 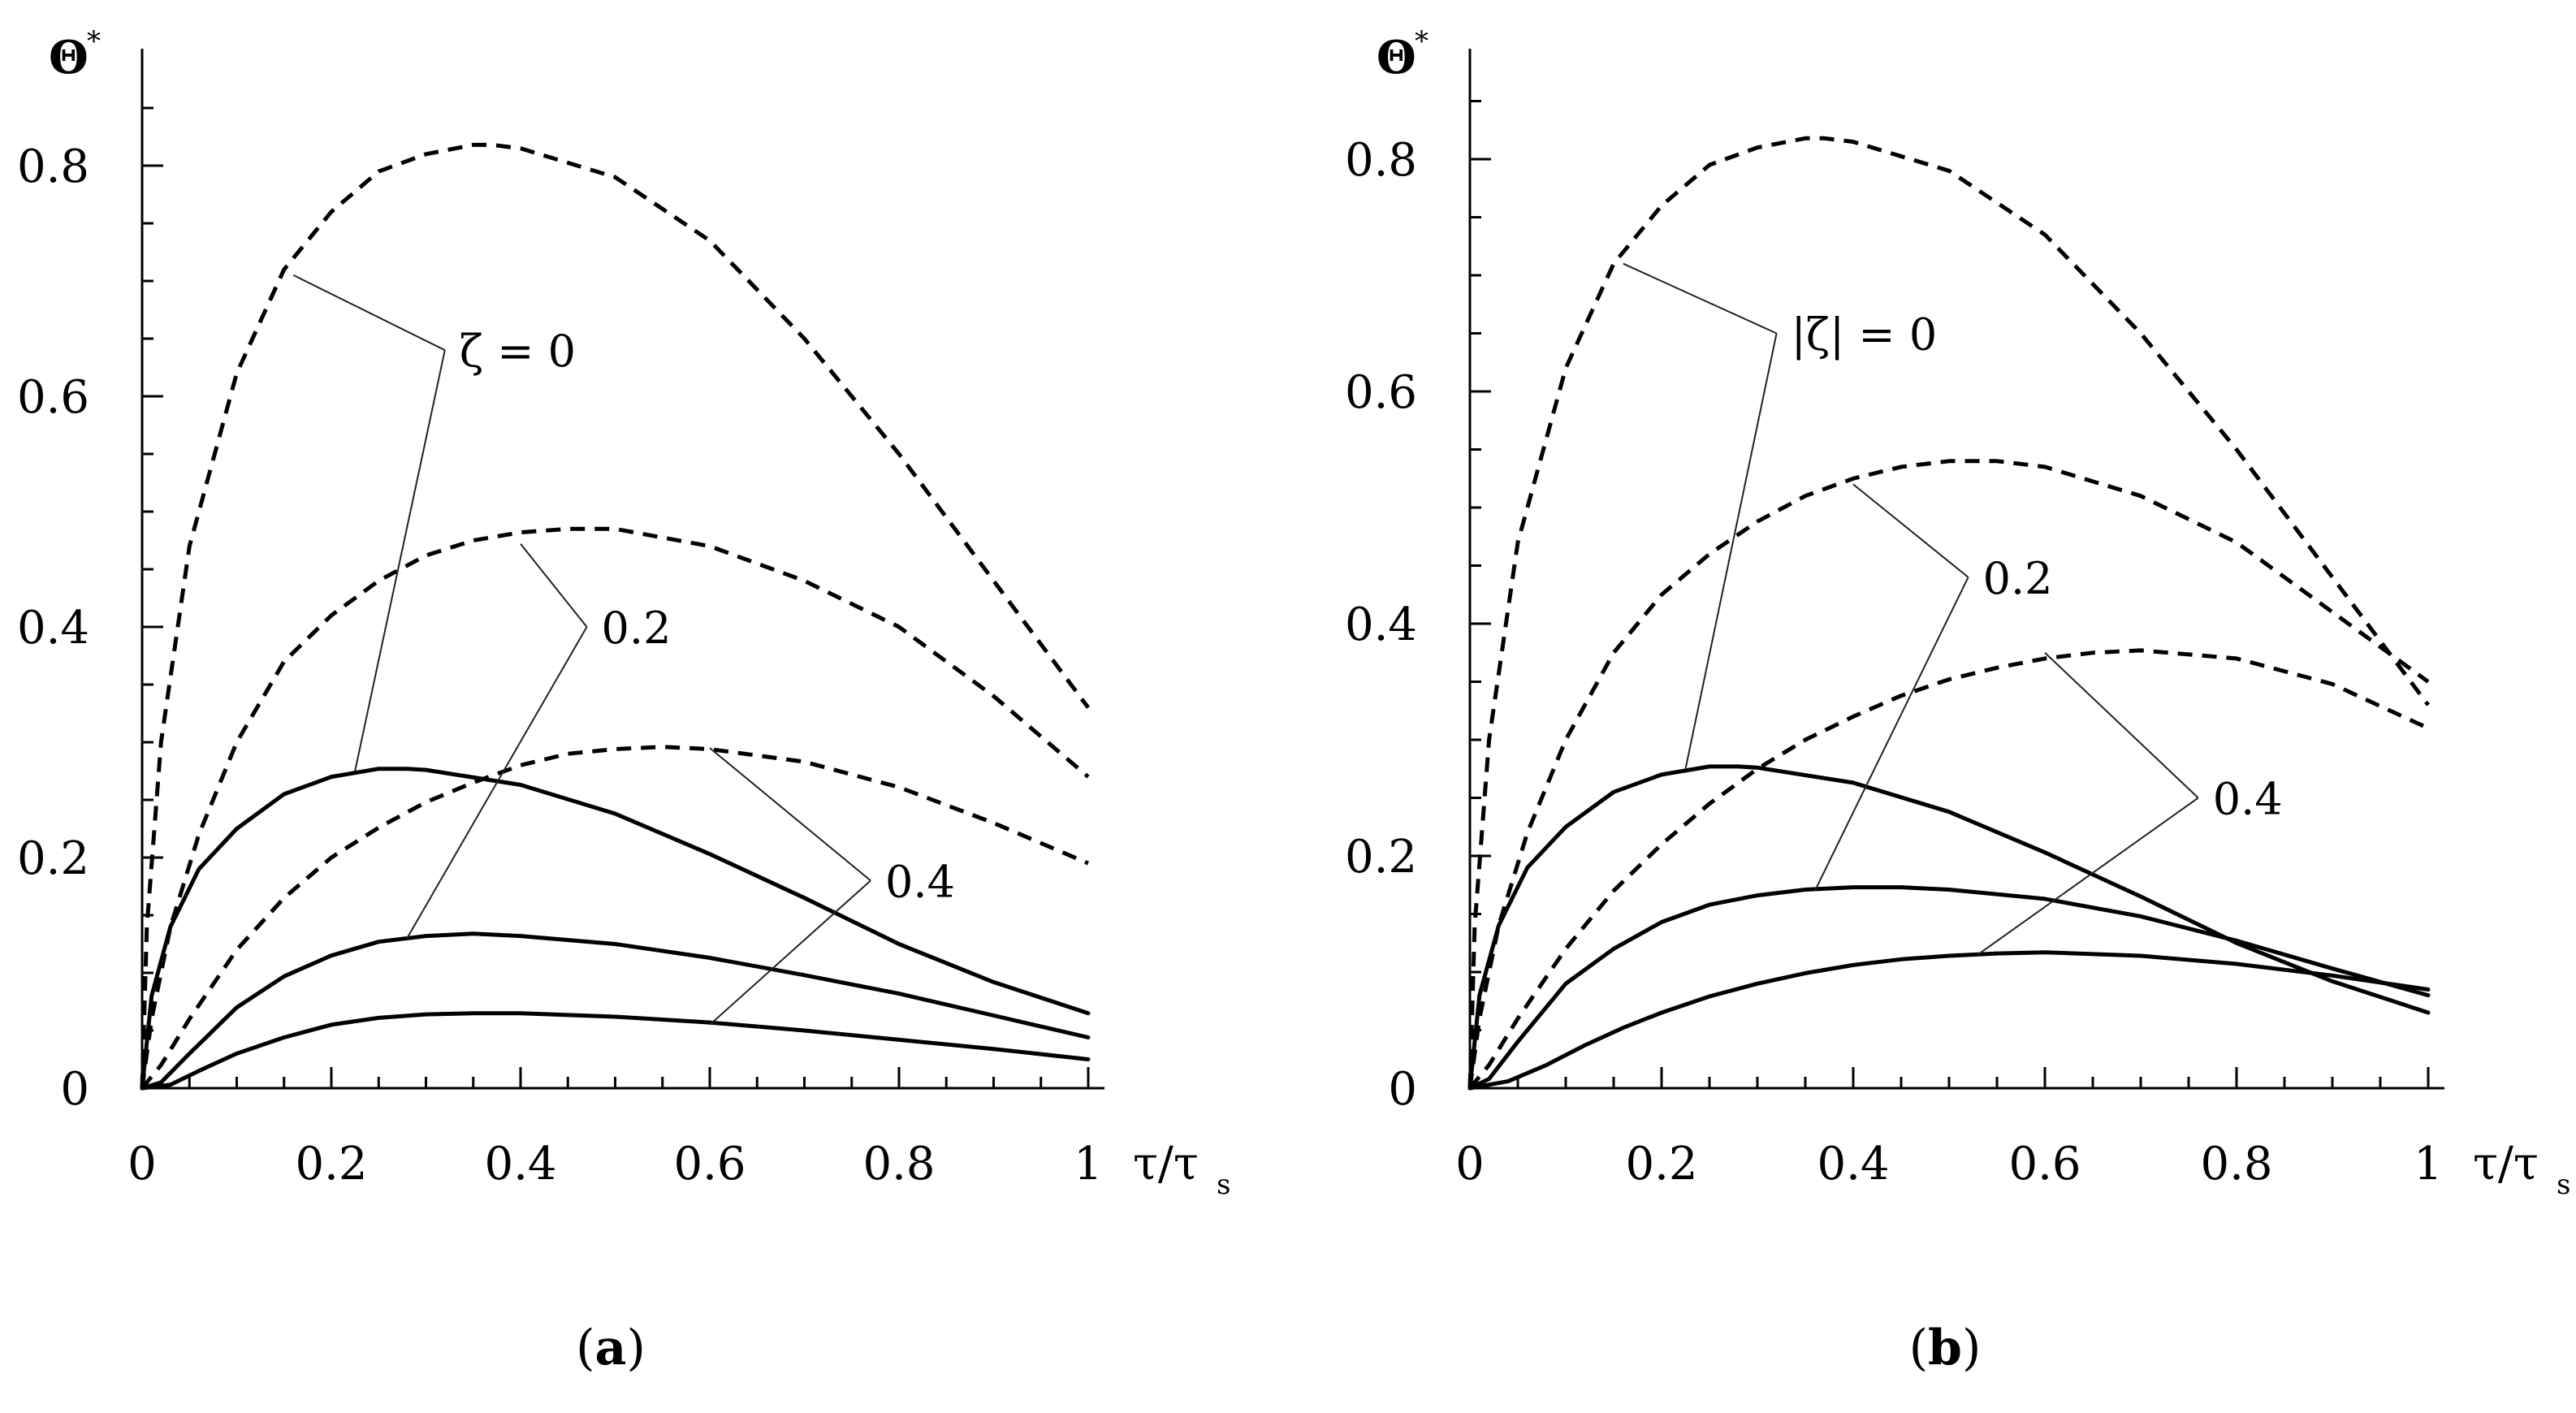 I want to click on panel-label-letter: a, so click(x=611, y=1348).